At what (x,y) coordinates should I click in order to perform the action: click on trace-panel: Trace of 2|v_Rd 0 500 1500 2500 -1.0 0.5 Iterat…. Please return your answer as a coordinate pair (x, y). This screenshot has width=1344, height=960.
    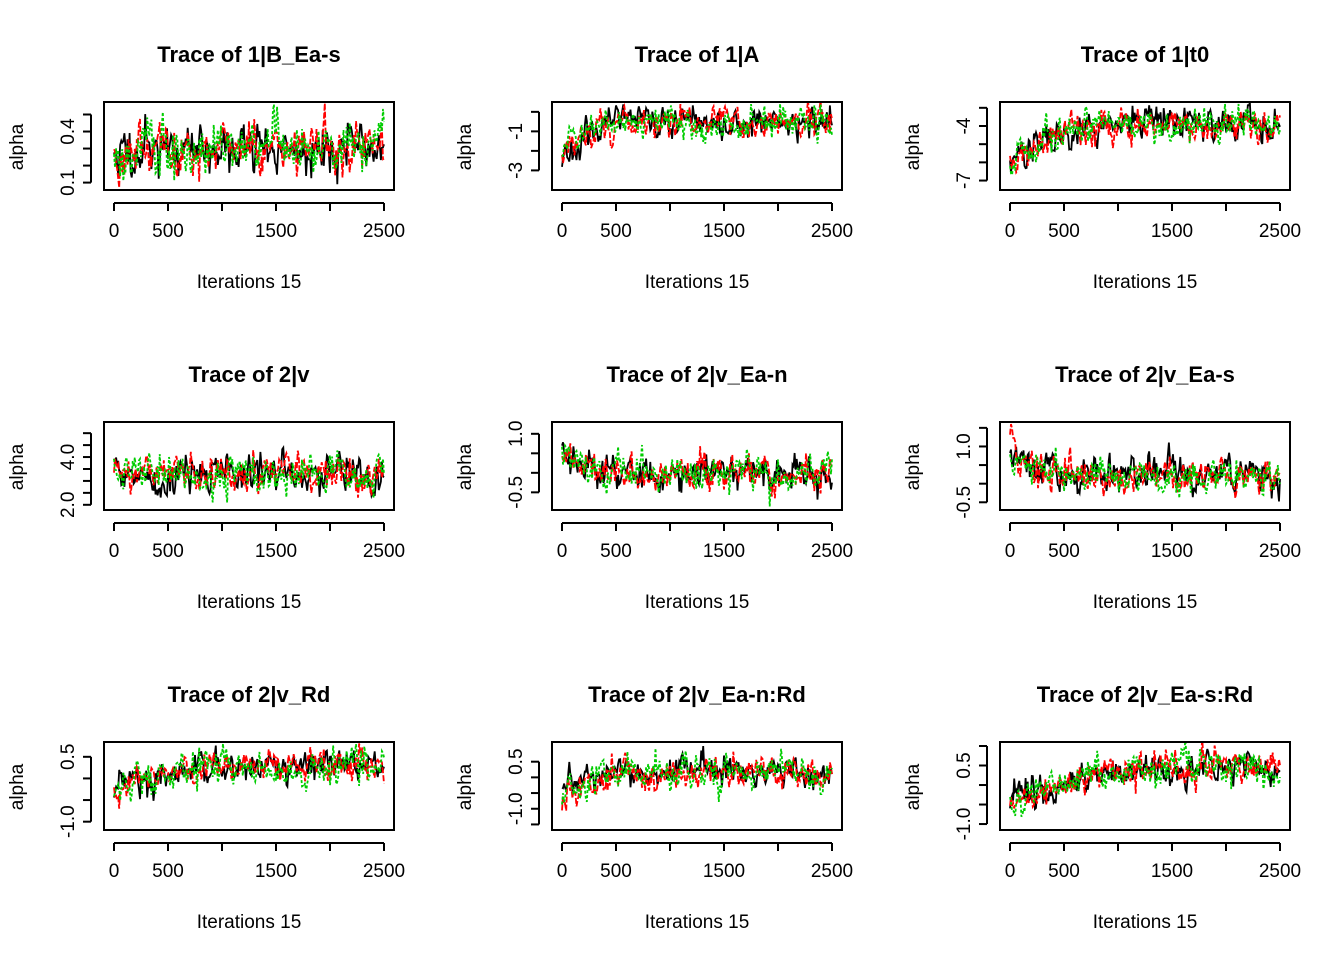
    Looking at the image, I should click on (206, 807).